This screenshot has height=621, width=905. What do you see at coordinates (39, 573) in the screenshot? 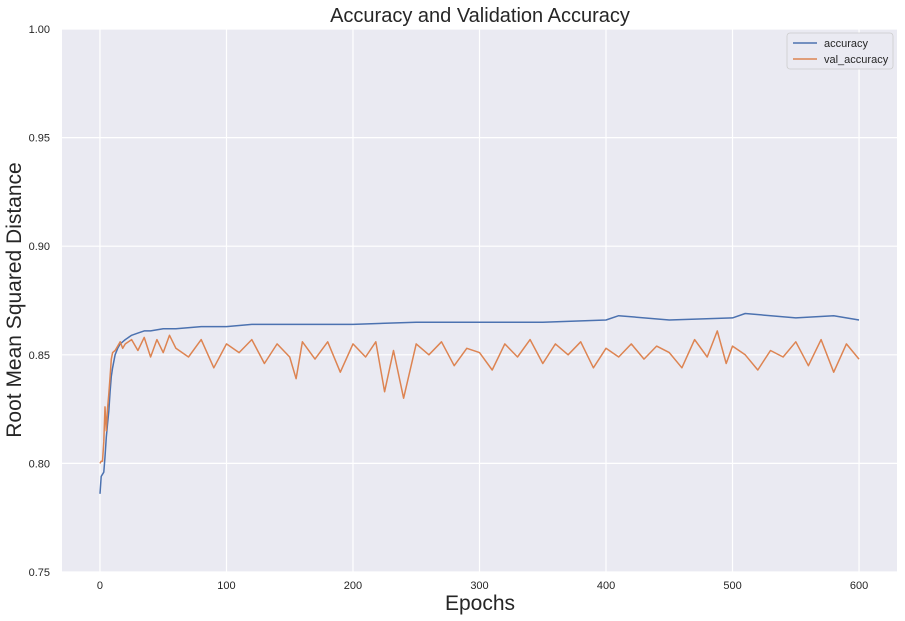
I see `y-tick-label: 0.75` at bounding box center [39, 573].